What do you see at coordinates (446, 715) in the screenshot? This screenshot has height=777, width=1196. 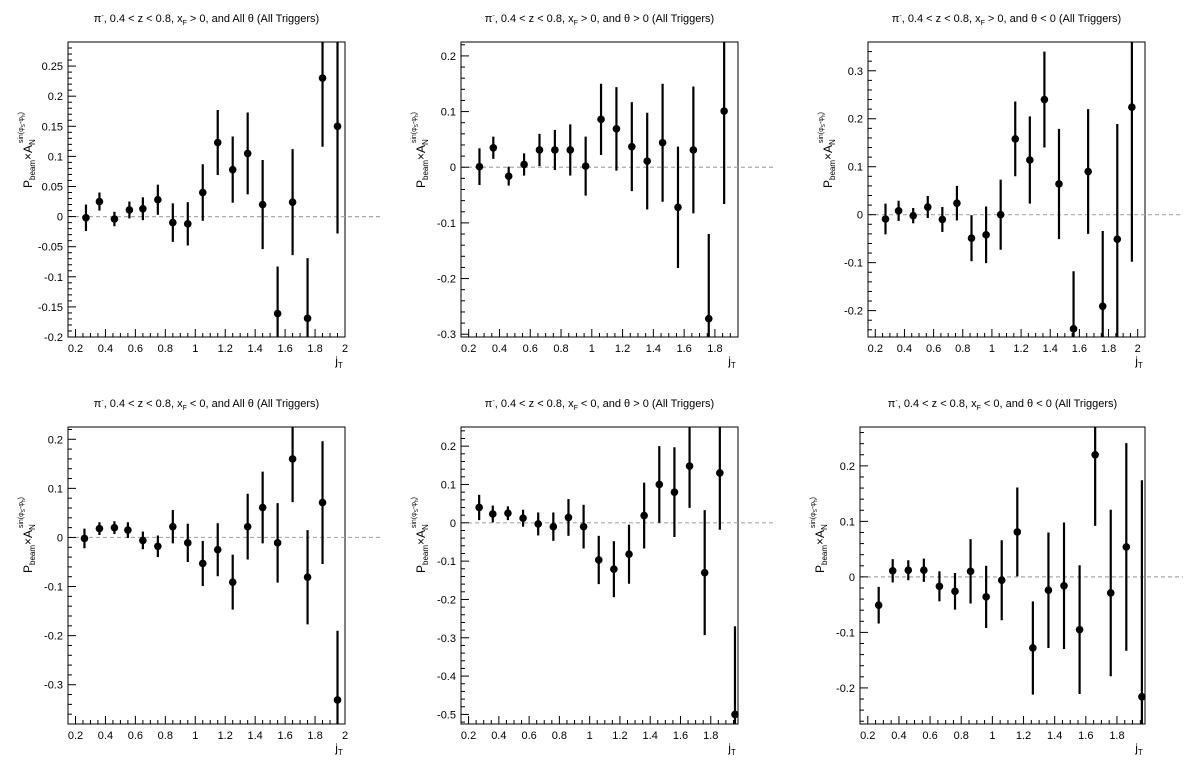 I see `y-tick-label: -0.5` at bounding box center [446, 715].